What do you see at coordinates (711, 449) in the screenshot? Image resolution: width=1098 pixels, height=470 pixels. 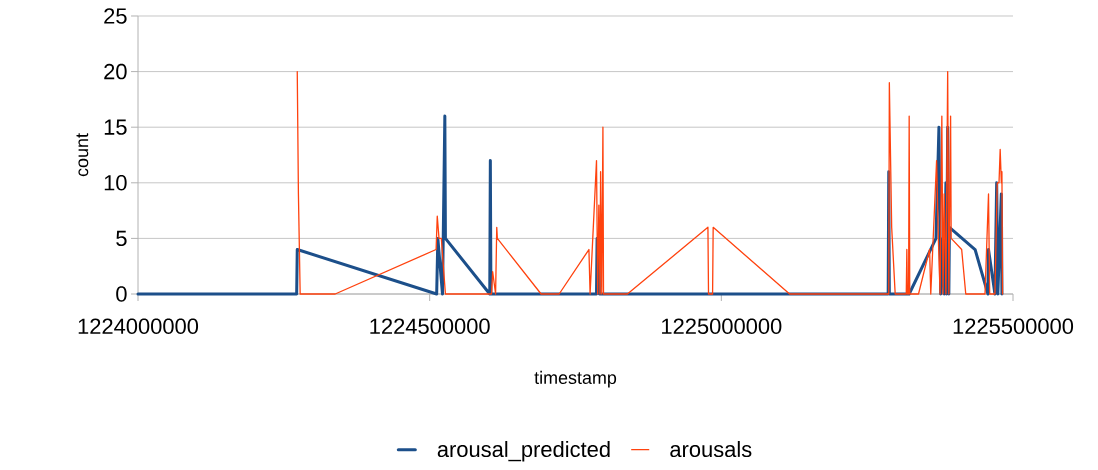 I see `legend-label: arousals` at bounding box center [711, 449].